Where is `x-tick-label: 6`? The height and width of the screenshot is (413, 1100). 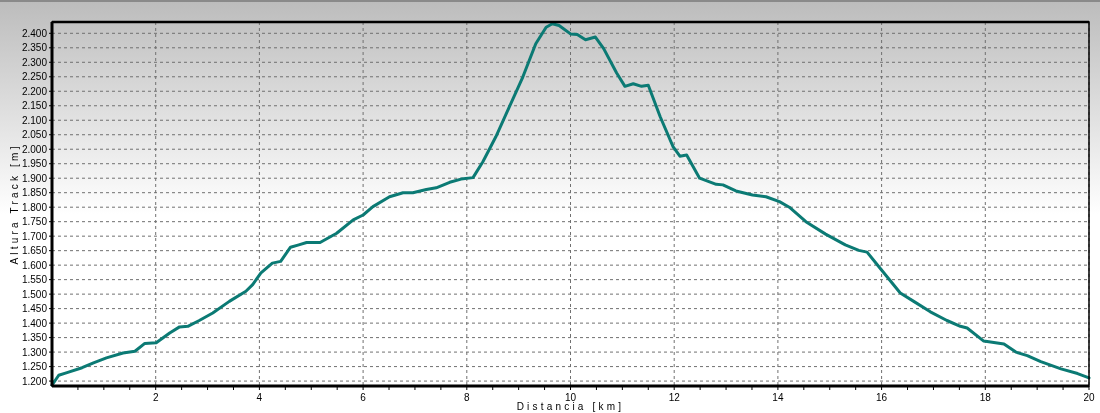
x-tick-label: 6 is located at coordinates (363, 397).